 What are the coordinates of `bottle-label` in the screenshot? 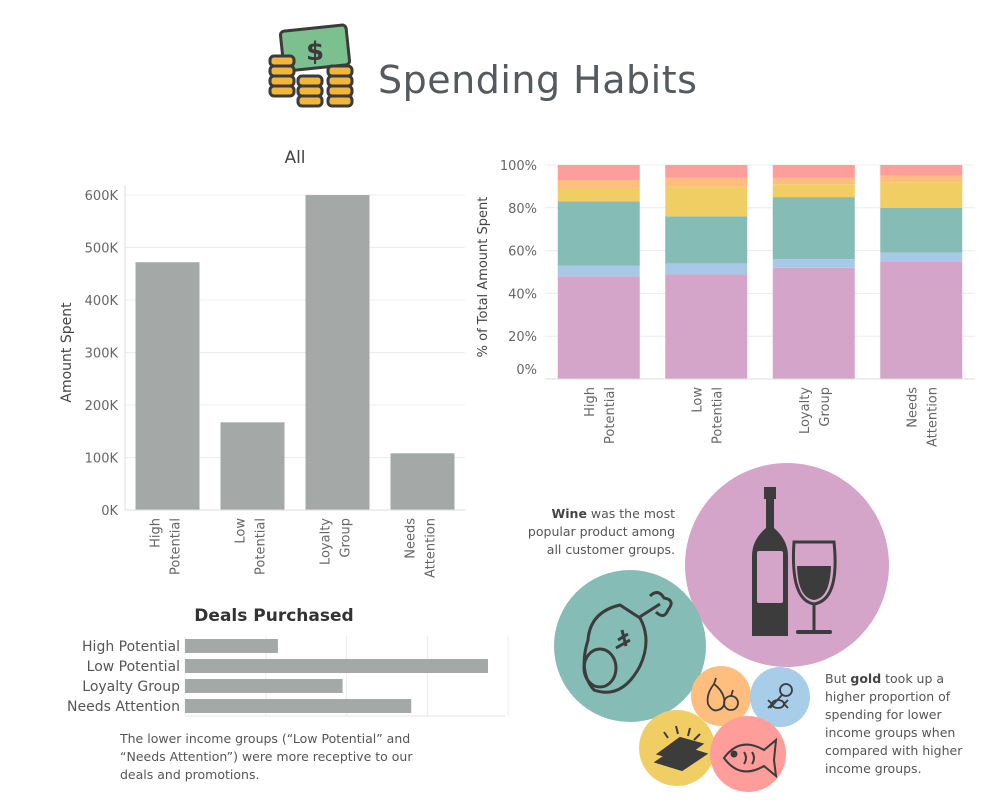 It's located at (770, 577).